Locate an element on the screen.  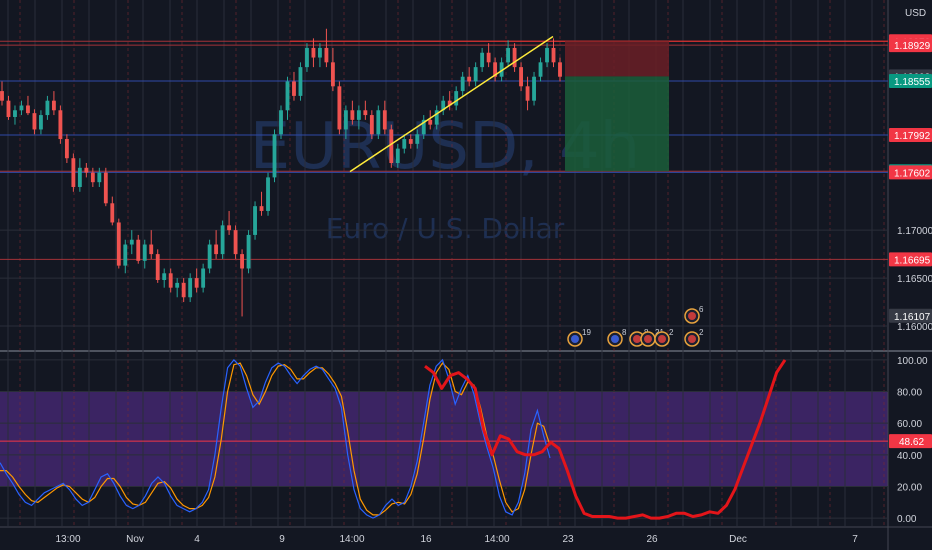
event-count-label: 8 is located at coordinates (624, 332).